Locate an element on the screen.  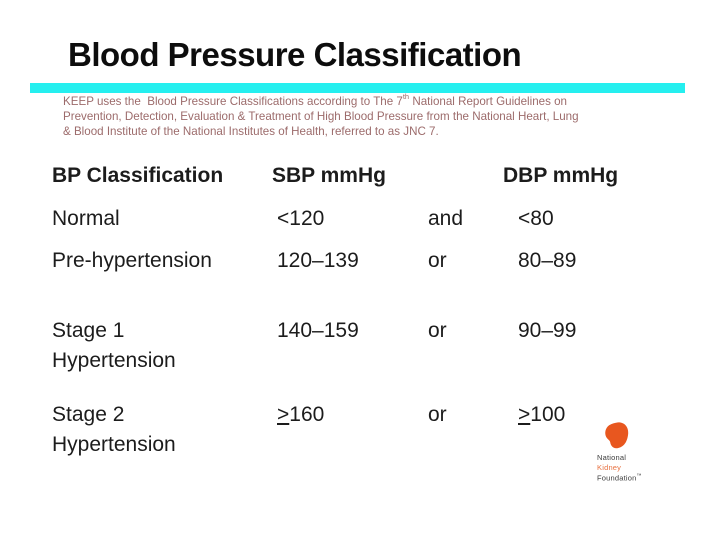
logo-line-national: National is located at coordinates (612, 457).